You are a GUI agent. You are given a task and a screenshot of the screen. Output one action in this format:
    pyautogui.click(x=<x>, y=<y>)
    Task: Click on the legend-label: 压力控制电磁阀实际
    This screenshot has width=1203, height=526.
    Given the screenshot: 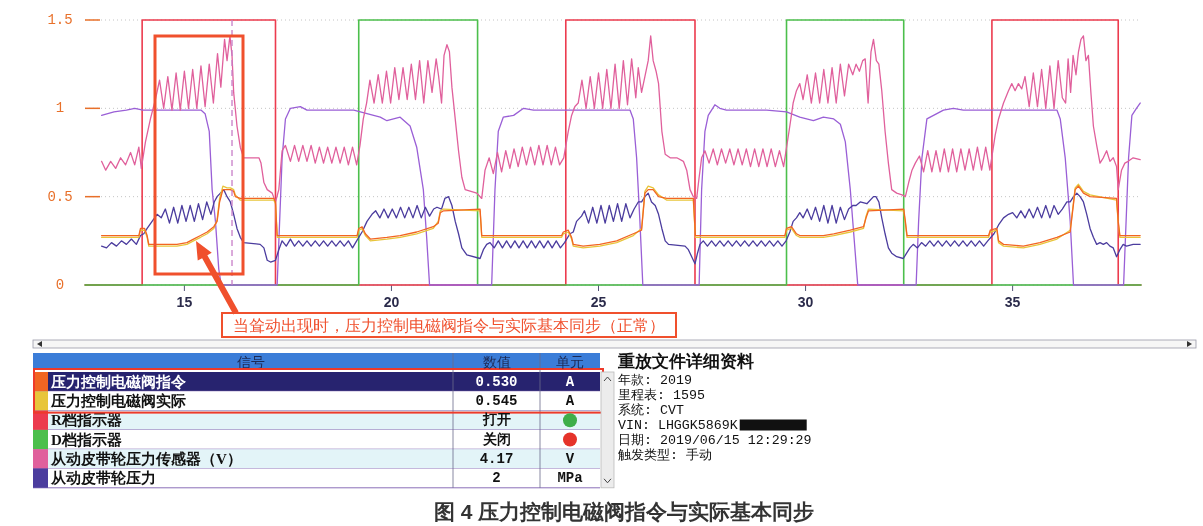 What is the action you would take?
    pyautogui.click(x=118, y=400)
    